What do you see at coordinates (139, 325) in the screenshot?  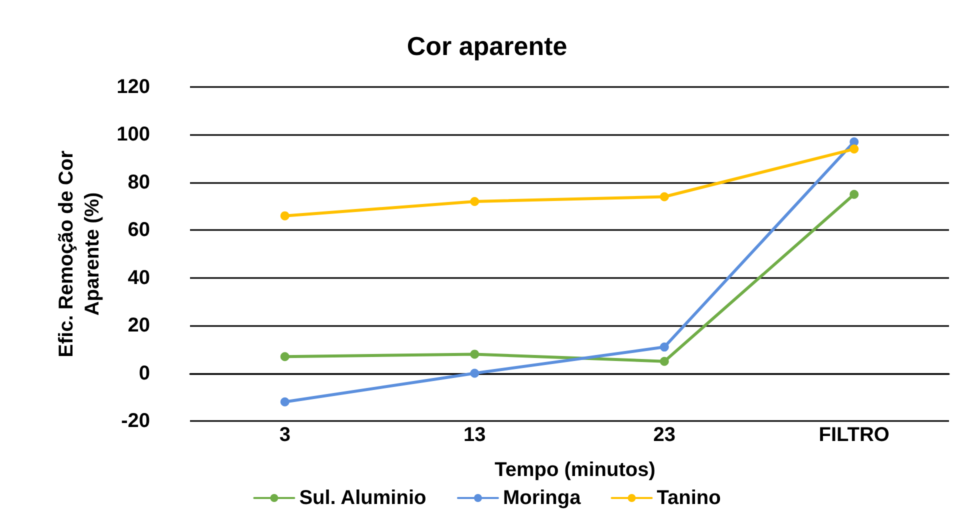 I see `y-tick-label: 20` at bounding box center [139, 325].